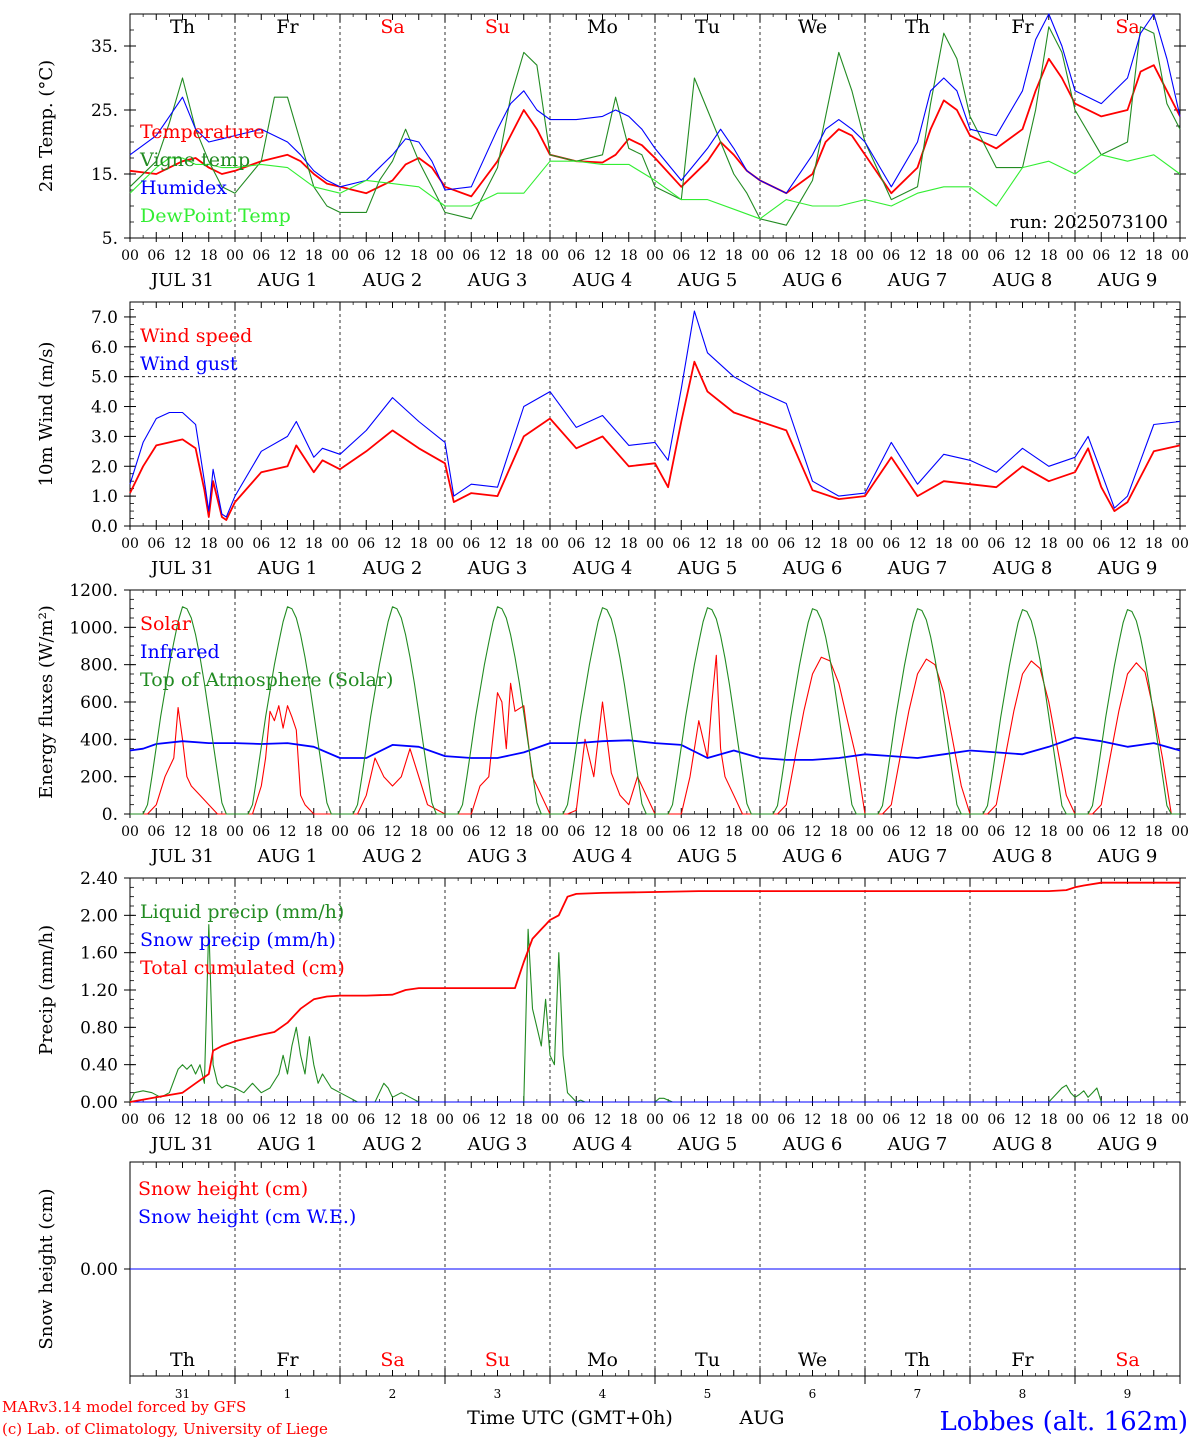 This screenshot has height=1440, width=1194. Describe the element at coordinates (104, 111) in the screenshot. I see `y-tick-label: 25.` at that location.